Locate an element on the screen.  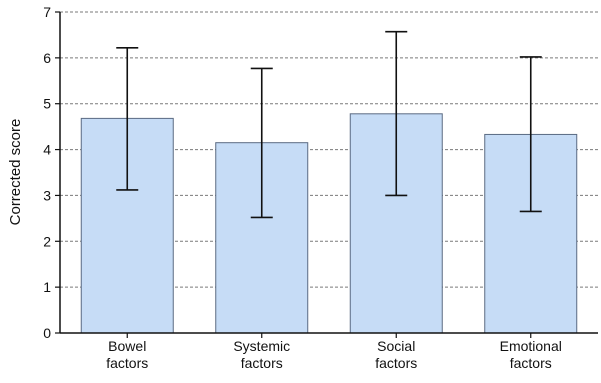
x-category-label: Bowel is located at coordinates (127, 346).